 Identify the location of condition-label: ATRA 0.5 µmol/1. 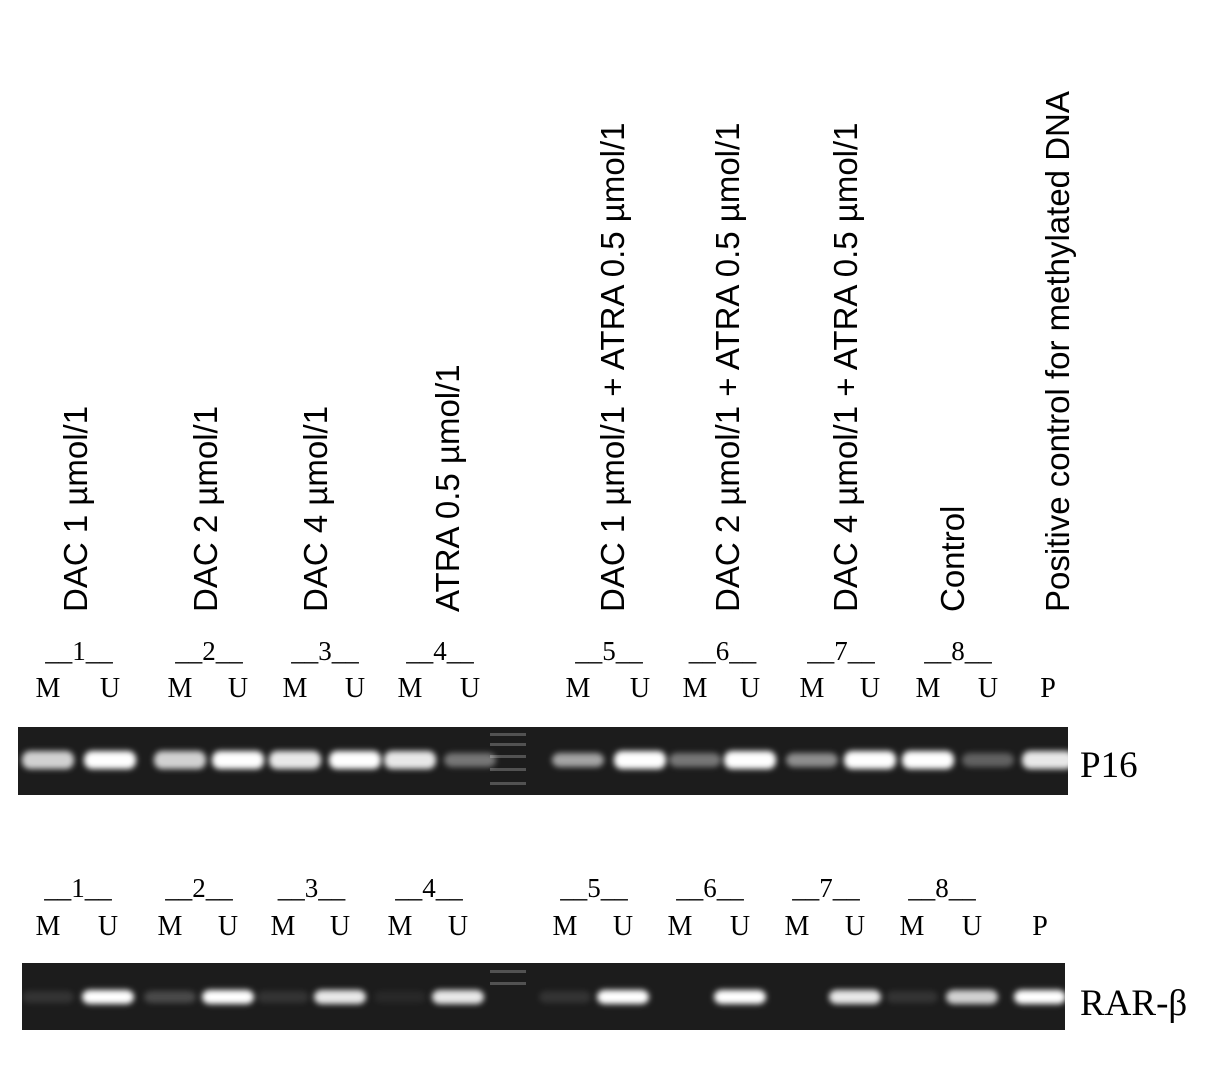
(447, 488).